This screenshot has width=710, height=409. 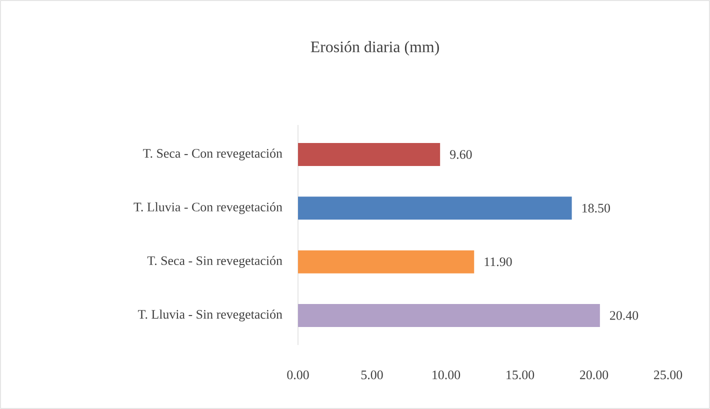 I want to click on x-tick-label: 20.00, so click(x=594, y=375).